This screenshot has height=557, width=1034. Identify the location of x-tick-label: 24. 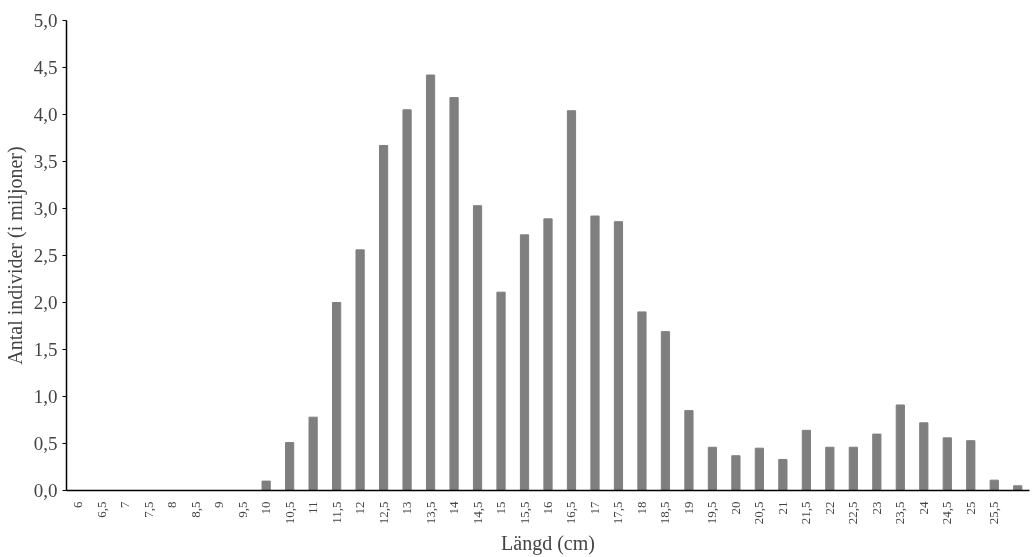
(923, 508).